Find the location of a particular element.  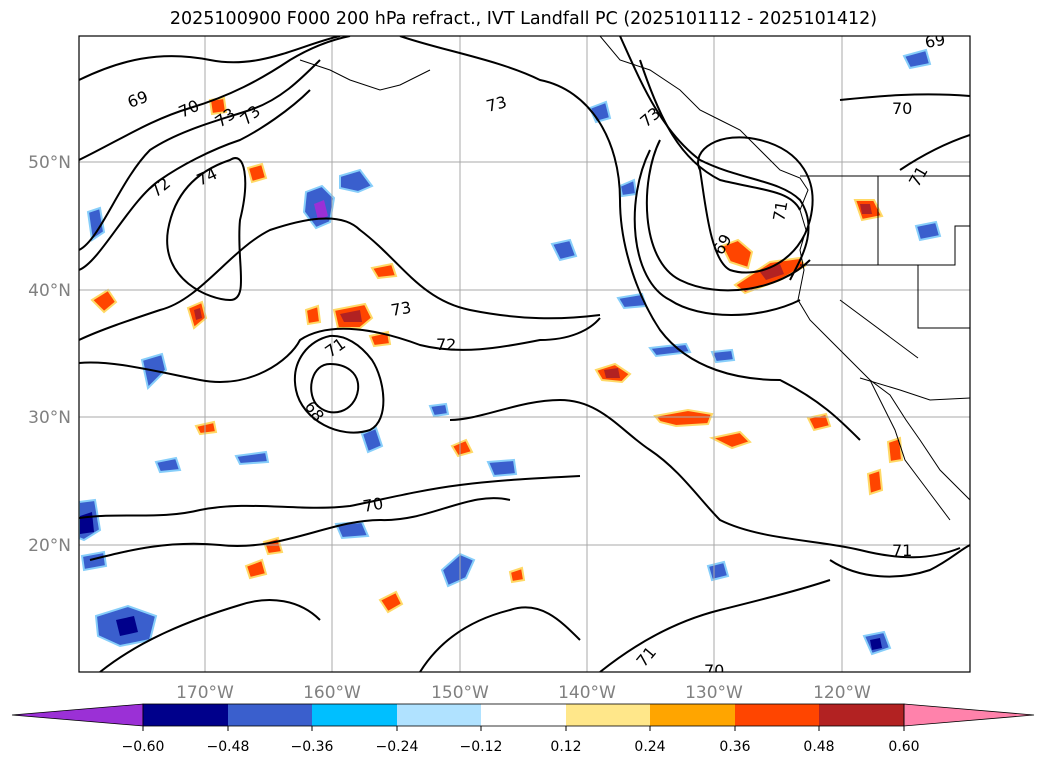

latitude-labels: 50°N 40°N 30°N 20°N is located at coordinates (49, 354).